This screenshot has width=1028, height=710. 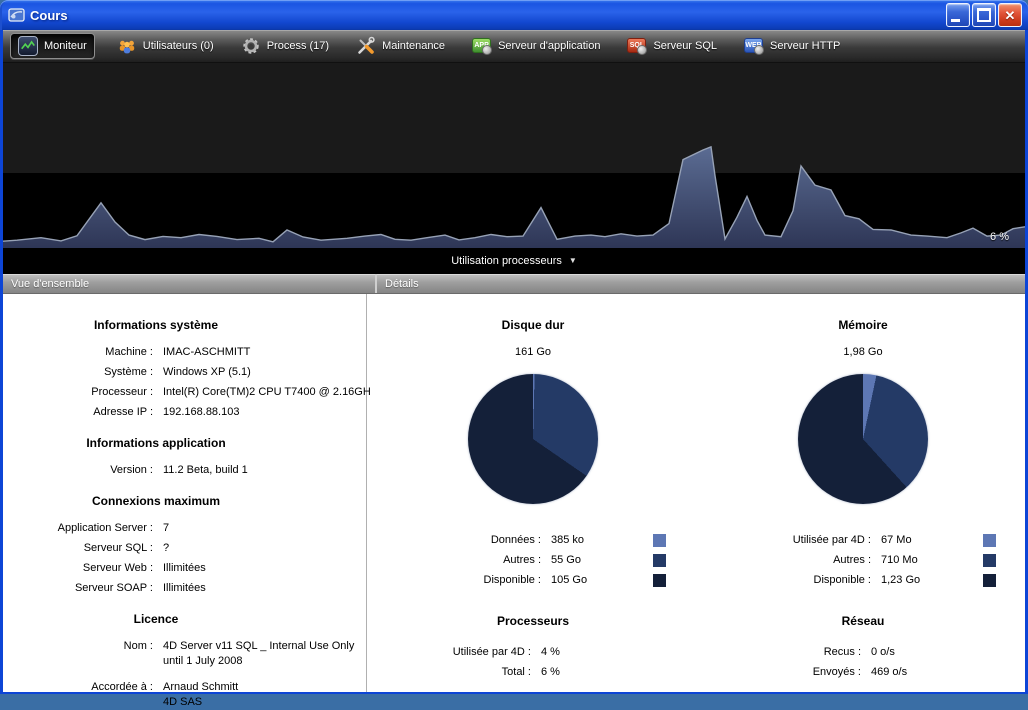 What do you see at coordinates (549, 46) in the screenshot?
I see `toolbar-item-label: Serveur d'application` at bounding box center [549, 46].